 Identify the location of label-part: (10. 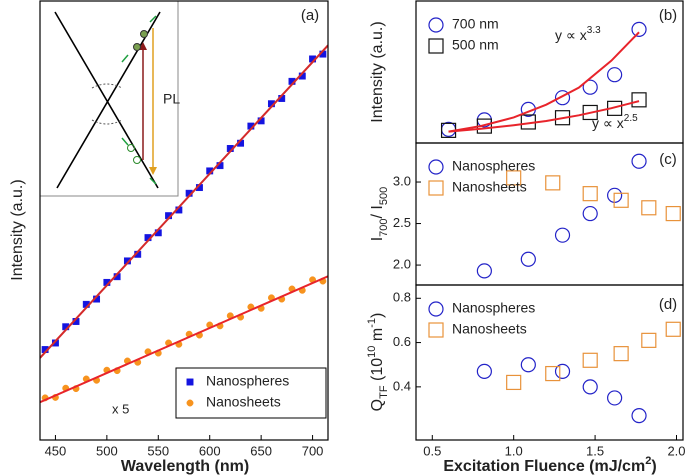
(377, 372).